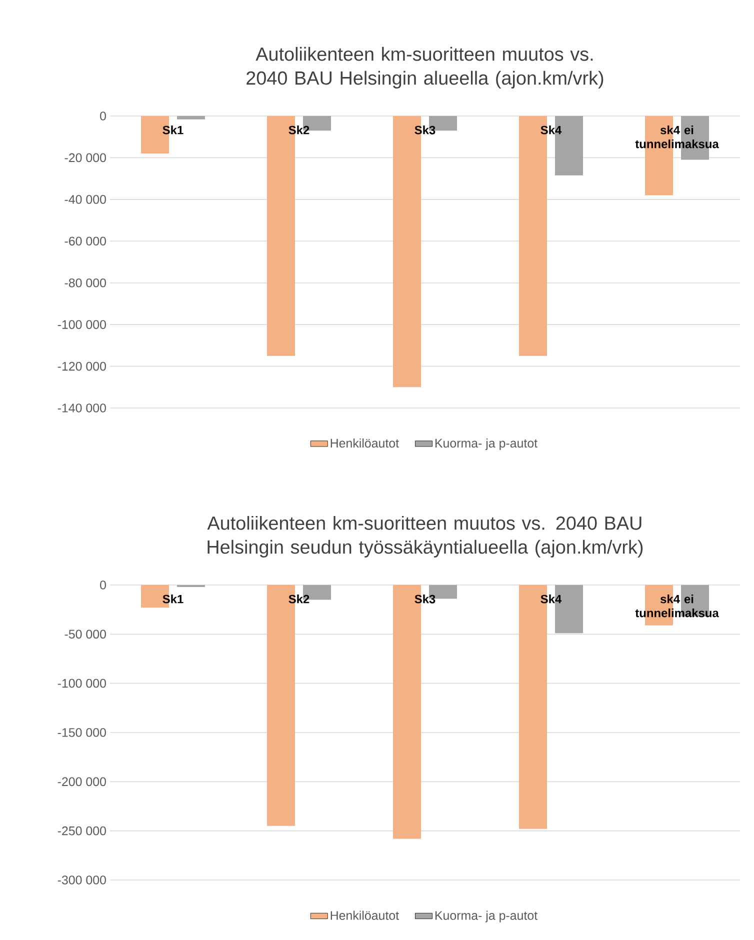 The width and height of the screenshot is (754, 940). I want to click on y-tick-label: -40 000, so click(85, 199).